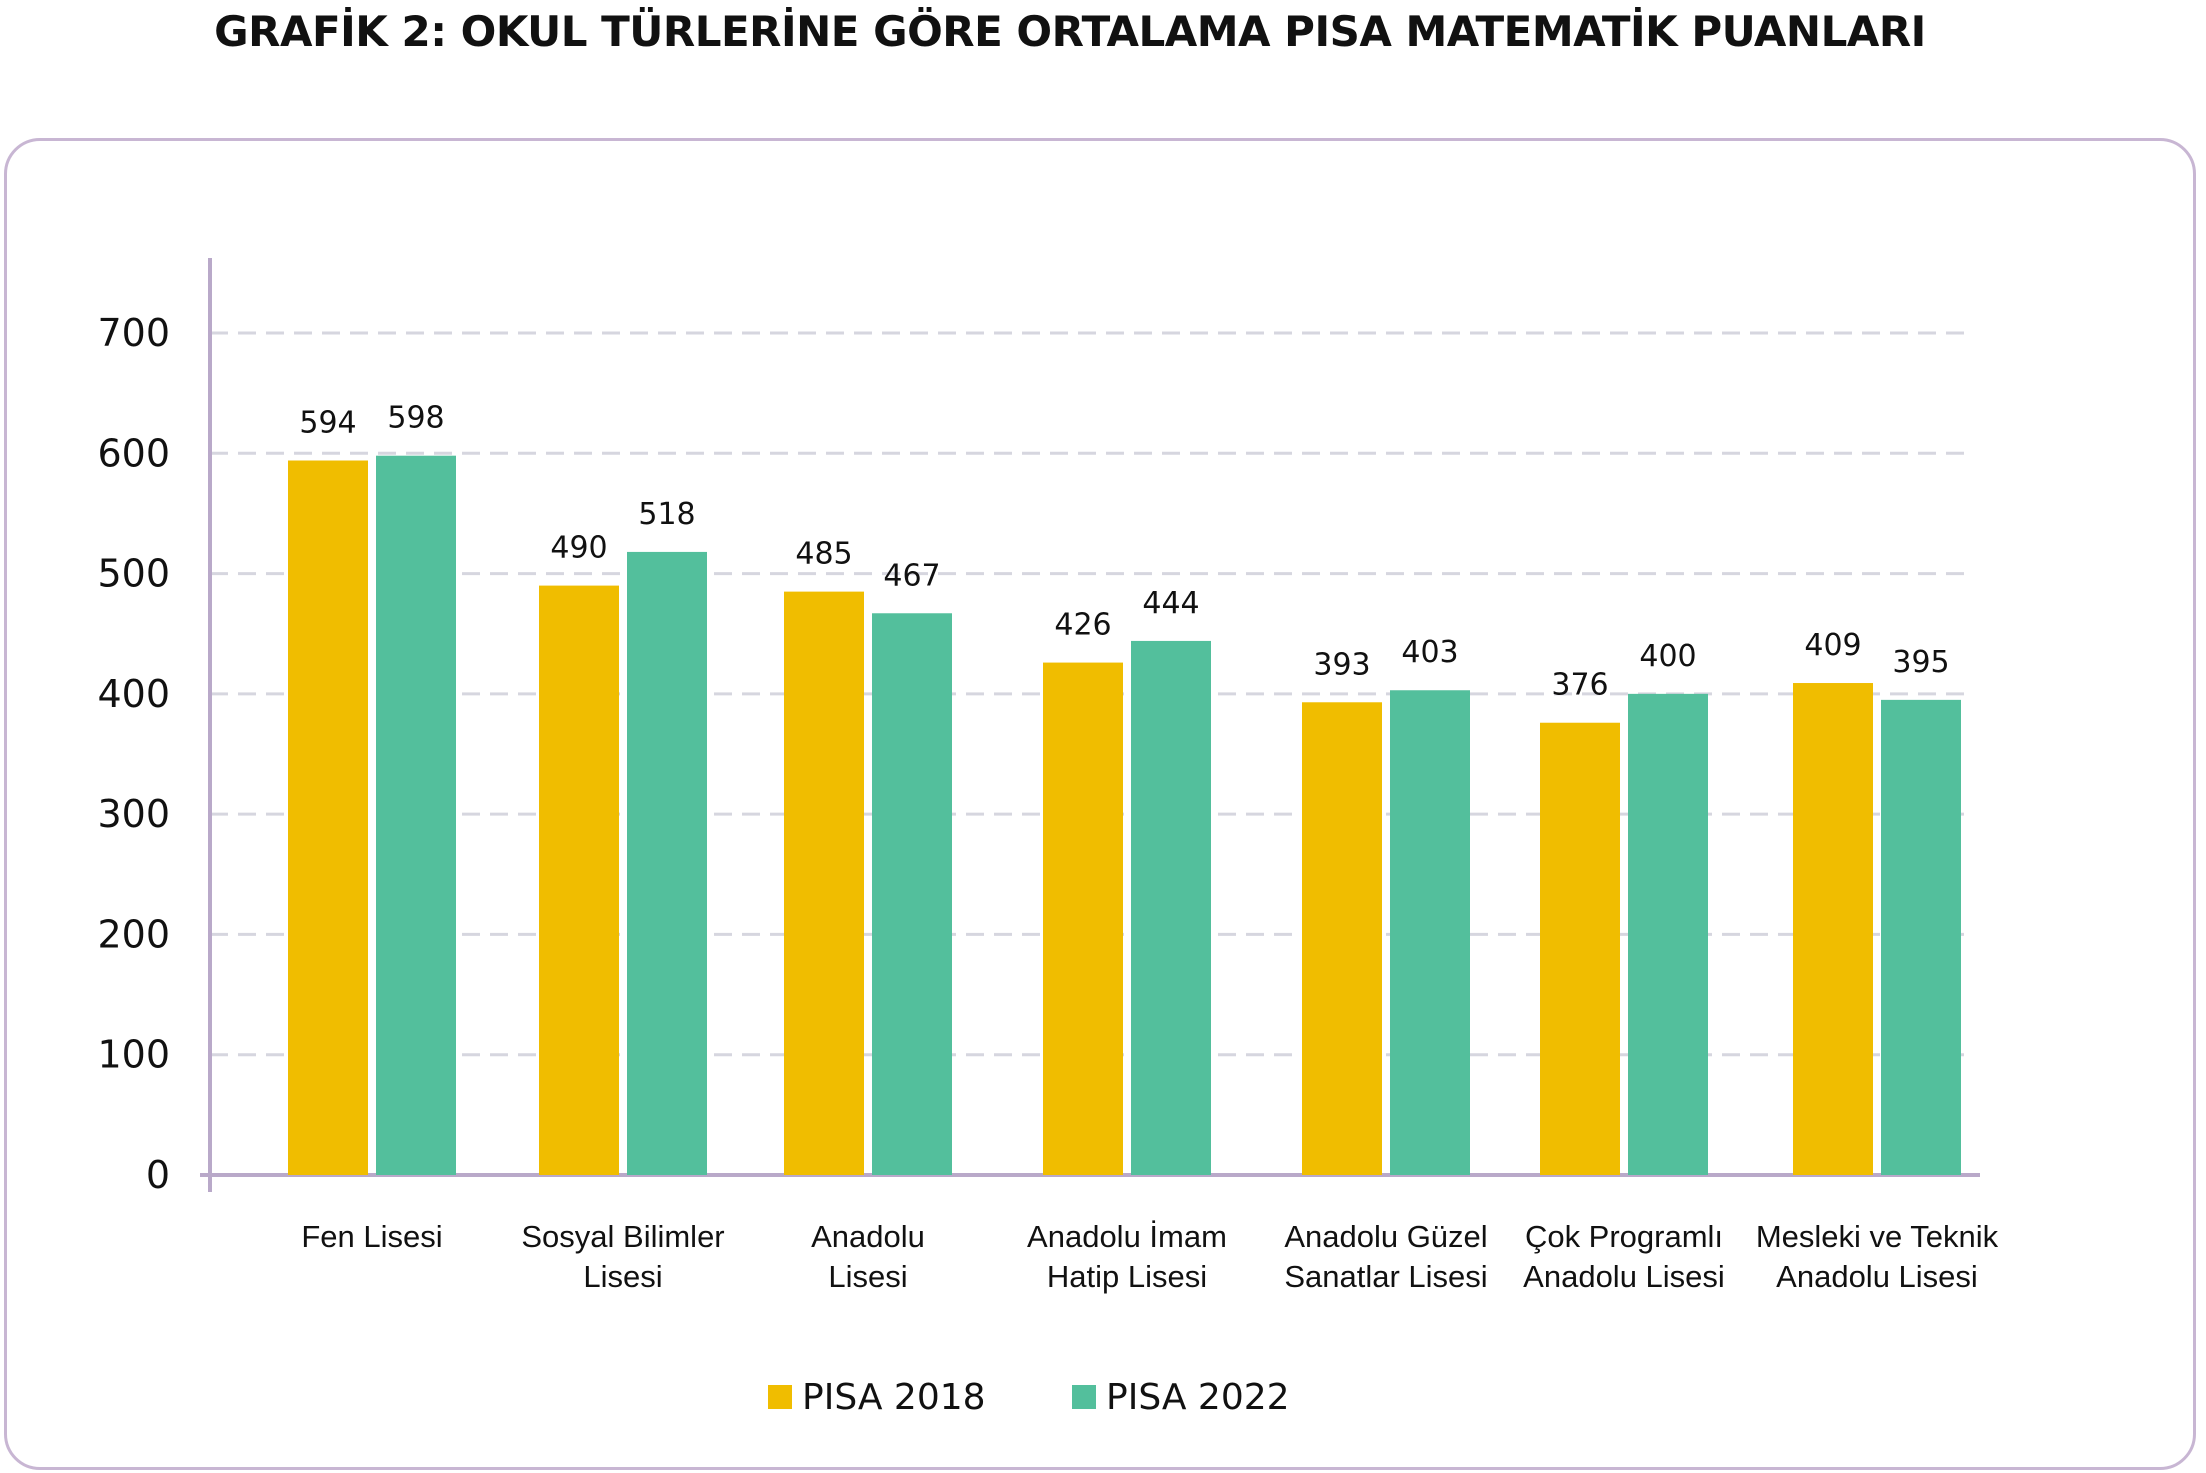 The height and width of the screenshot is (1473, 2206). Describe the element at coordinates (1429, 652) in the screenshot. I see `data-label-pisa-2022: 403` at that location.